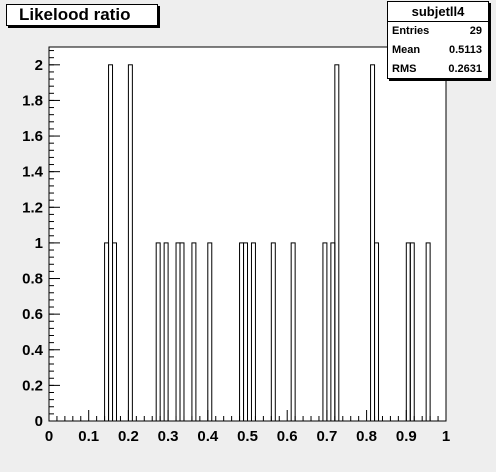 The height and width of the screenshot is (472, 496). Describe the element at coordinates (446, 436) in the screenshot. I see `x-tick-label: 1` at that location.